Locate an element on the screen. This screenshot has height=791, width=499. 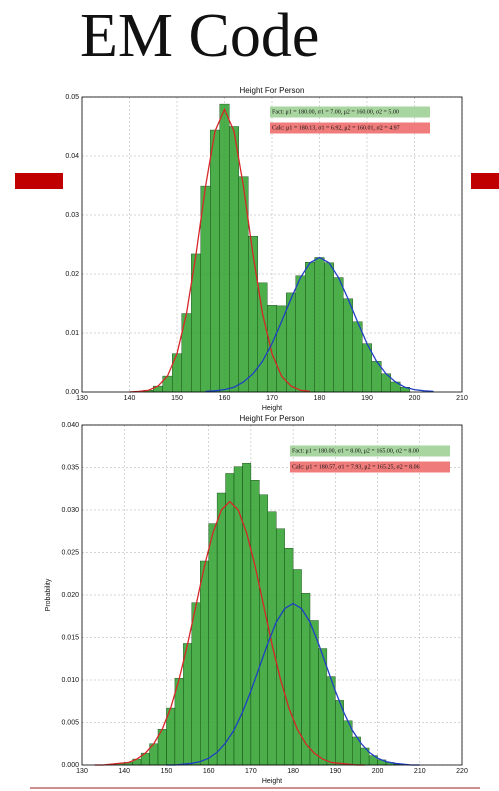
y-tick-label: 0.005 is located at coordinates (70, 722).